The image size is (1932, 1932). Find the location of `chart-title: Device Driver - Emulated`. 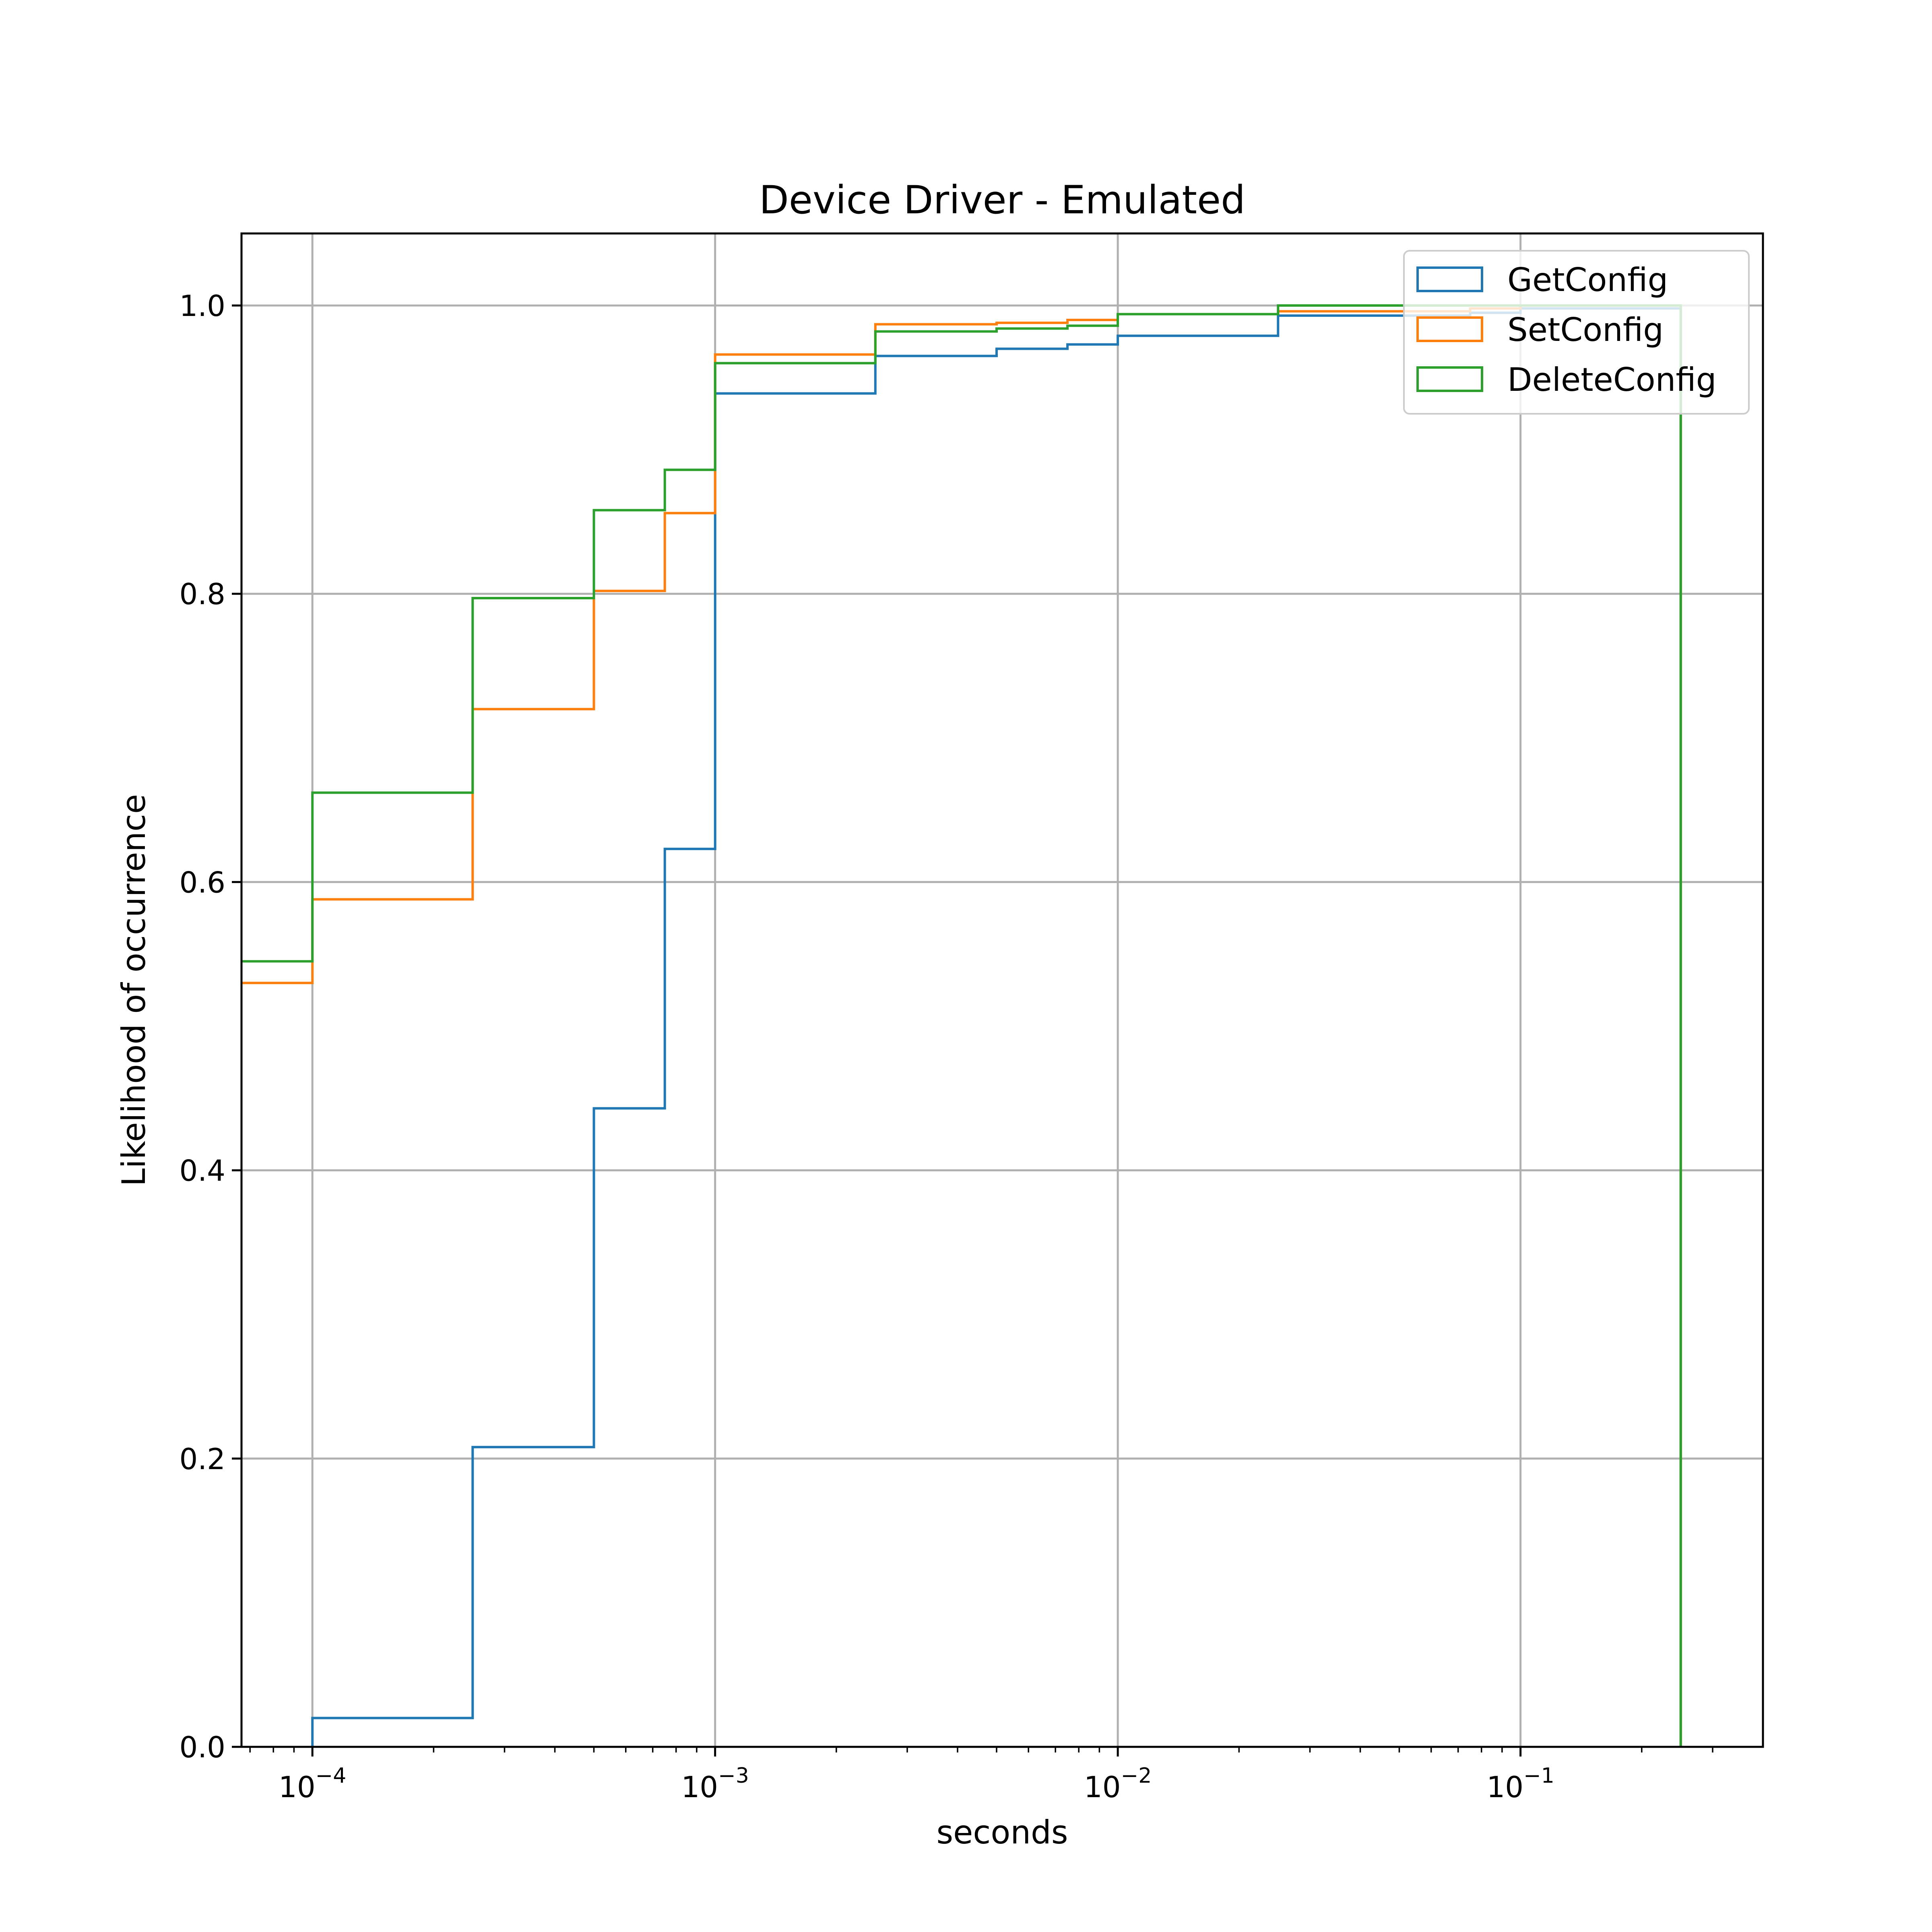

chart-title: Device Driver - Emulated is located at coordinates (1002, 200).